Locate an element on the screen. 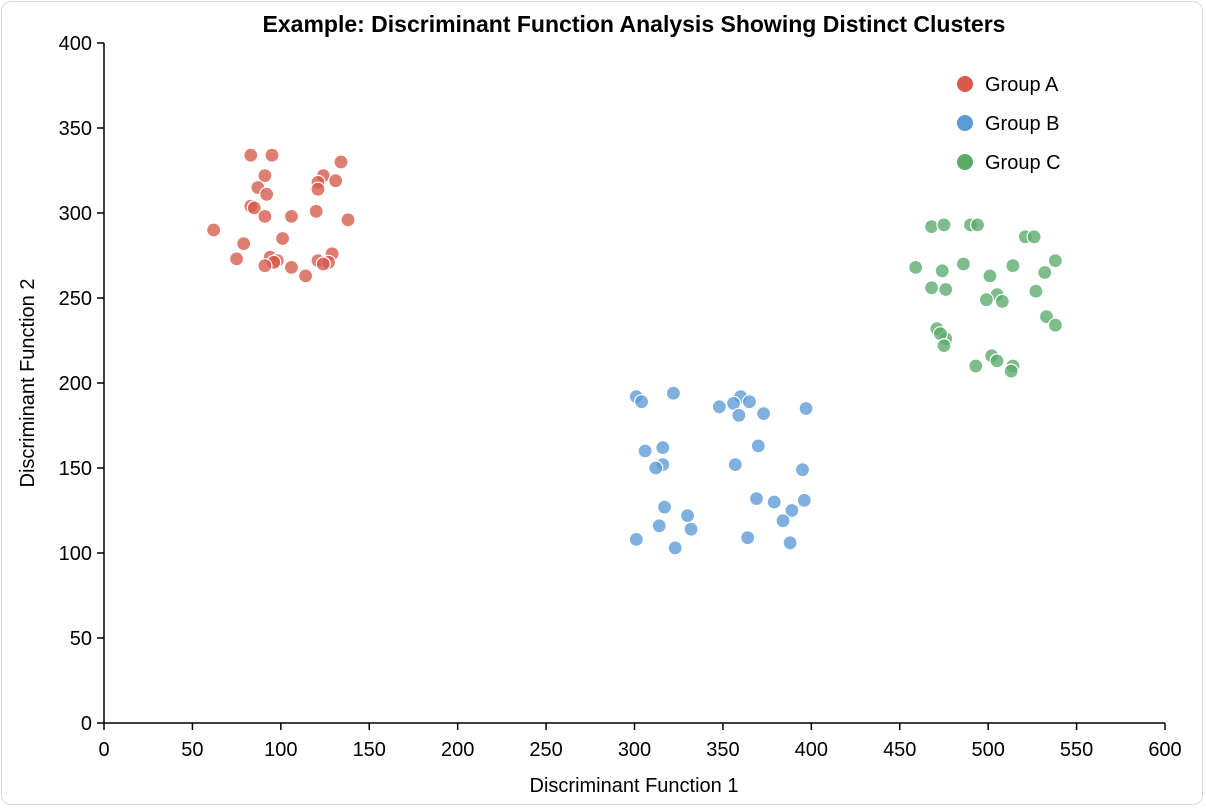 Image resolution: width=1206 pixels, height=808 pixels. x-axis-ticks: 0 50 100 150 200 250 300 350 400 450 500 550 600 is located at coordinates (640, 742).